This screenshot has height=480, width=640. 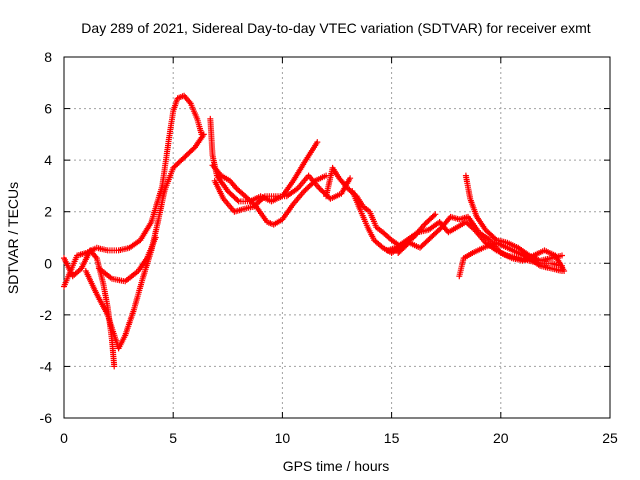 I want to click on x-tick-label: 0, so click(x=64, y=438).